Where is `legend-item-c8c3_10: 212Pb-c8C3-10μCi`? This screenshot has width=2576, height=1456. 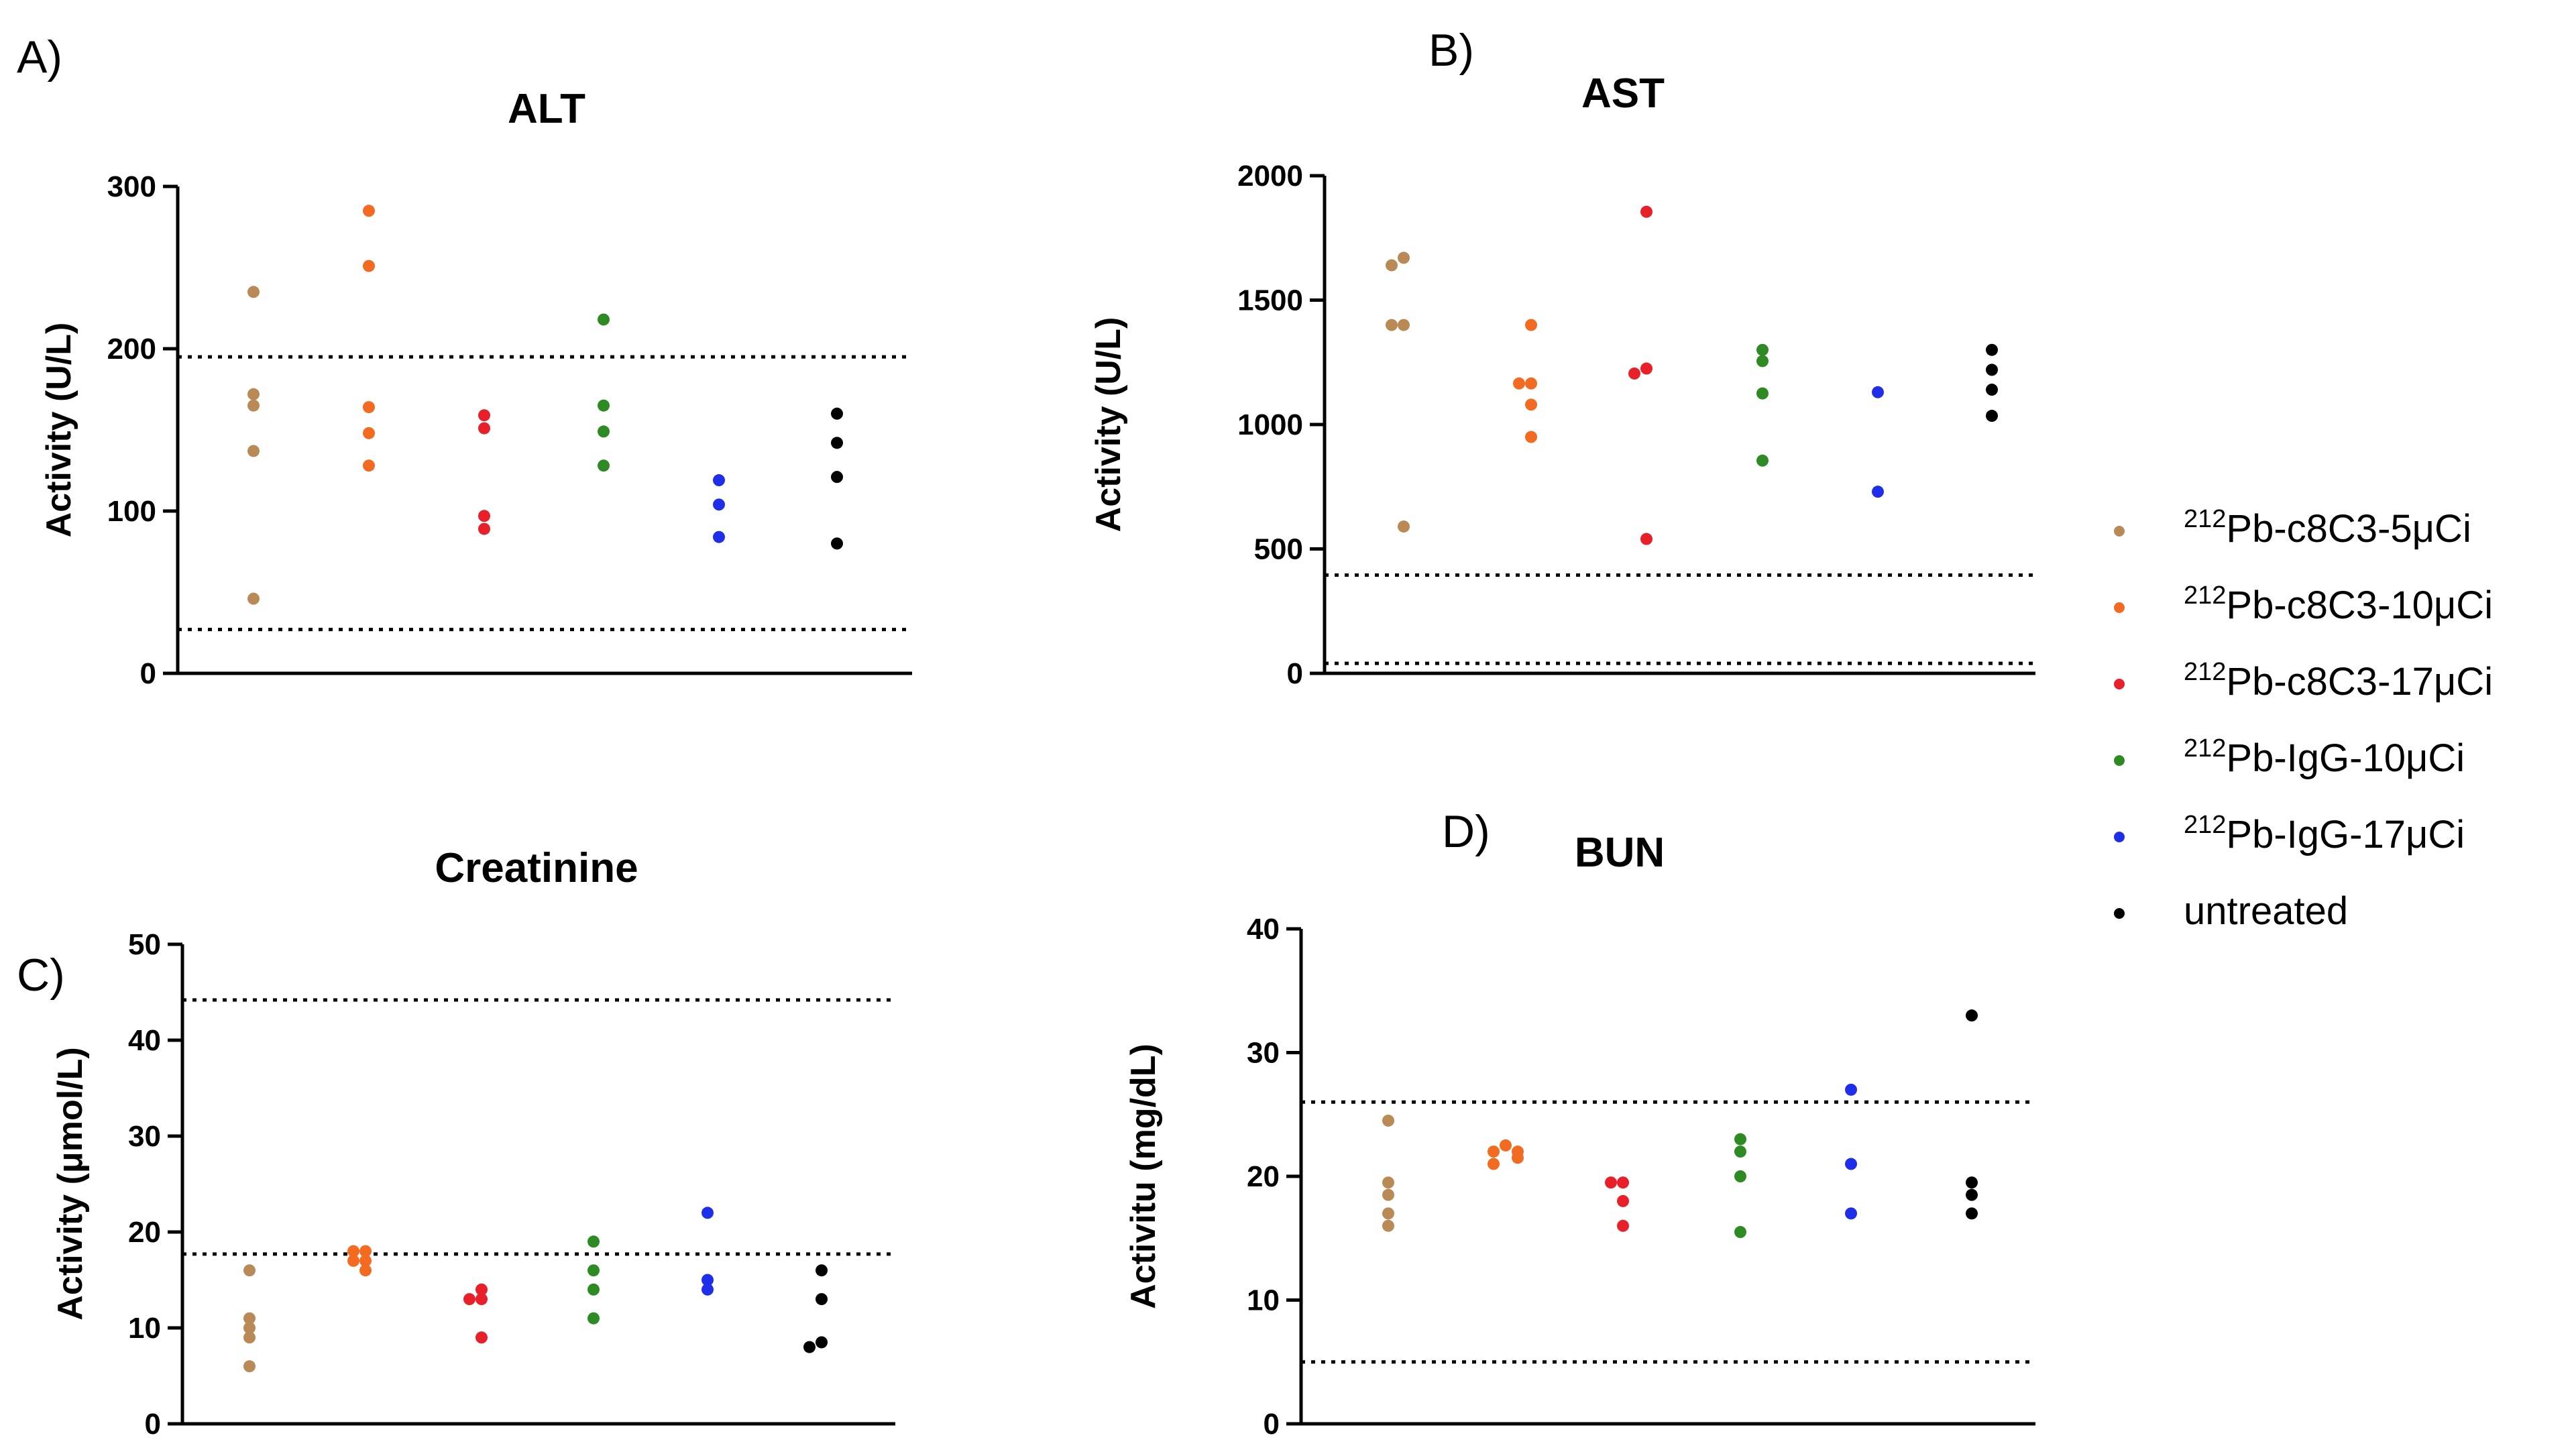
legend-item-c8c3_10: 212Pb-c8C3-10μCi is located at coordinates (2303, 604).